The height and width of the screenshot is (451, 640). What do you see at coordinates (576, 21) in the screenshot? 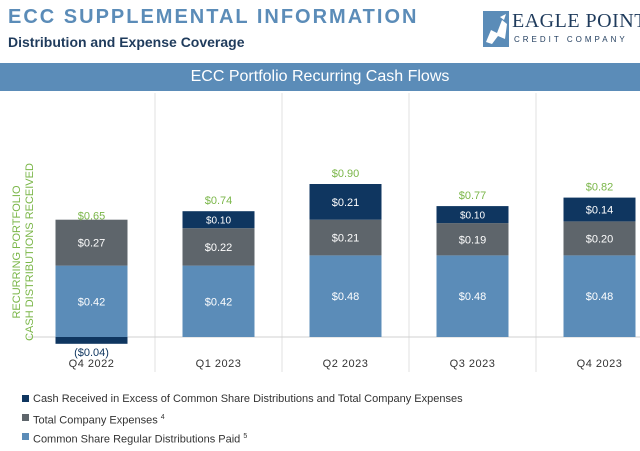
I see `logo-name: EAGLE POINT` at bounding box center [576, 21].